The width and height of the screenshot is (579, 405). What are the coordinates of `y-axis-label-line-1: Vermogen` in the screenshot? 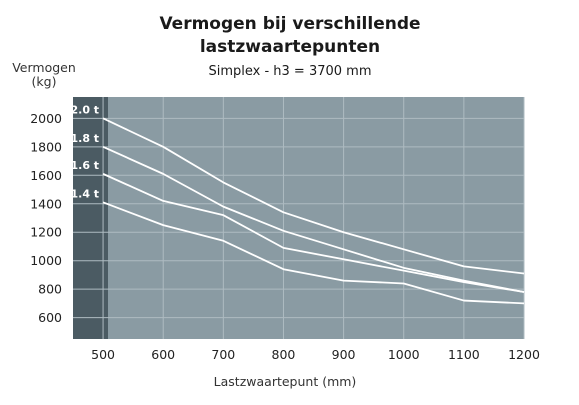 It's located at (44, 67).